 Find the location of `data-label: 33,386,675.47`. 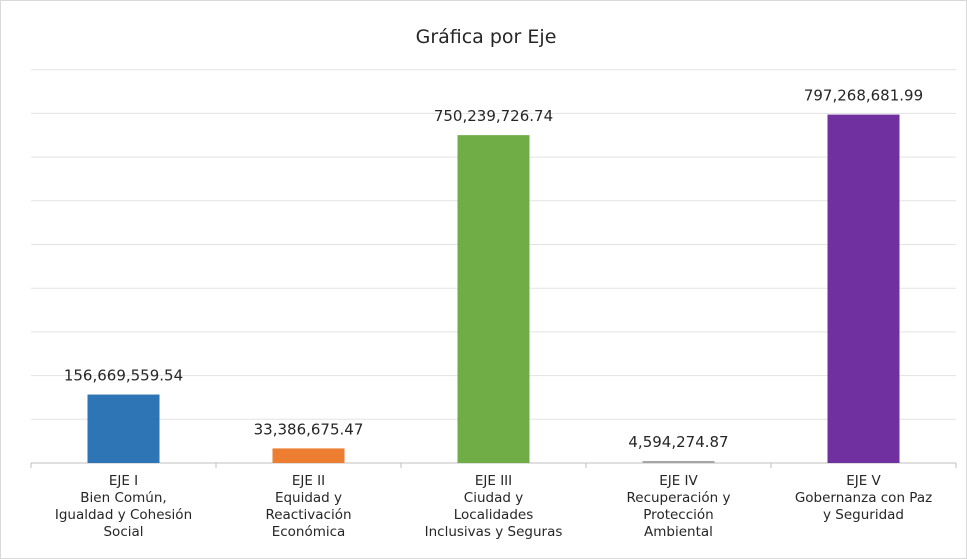

data-label: 33,386,675.47 is located at coordinates (309, 429).